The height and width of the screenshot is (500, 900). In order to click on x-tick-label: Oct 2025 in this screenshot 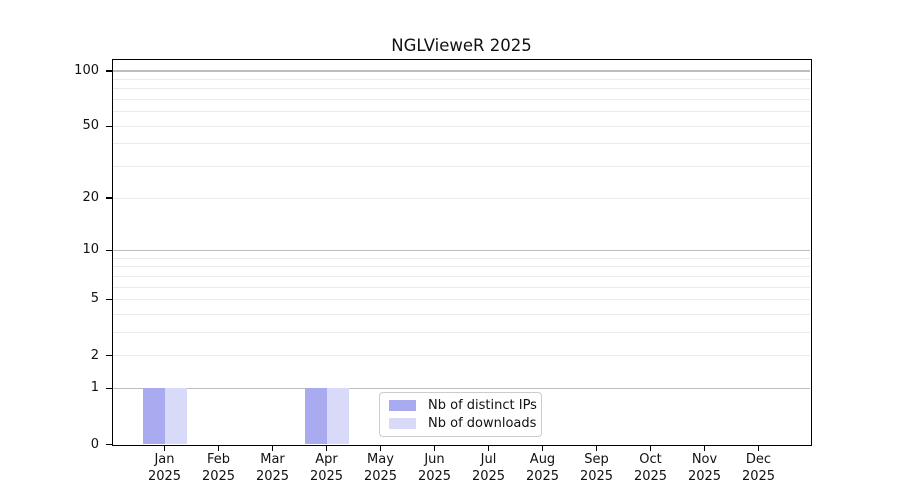, I will do `click(651, 468)`.